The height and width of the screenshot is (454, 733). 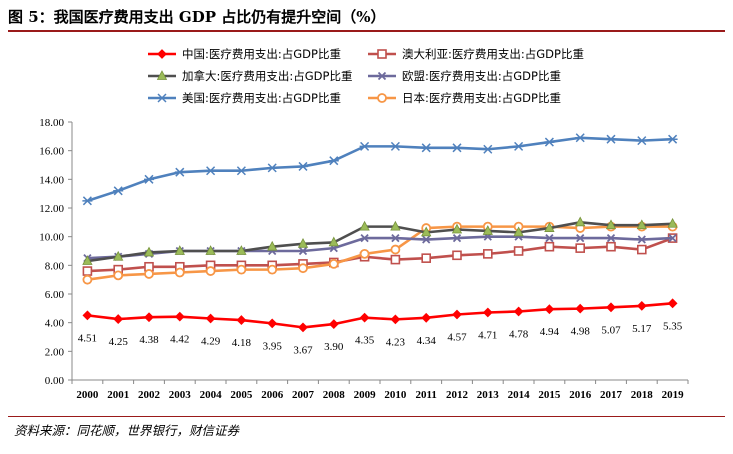 What do you see at coordinates (334, 395) in the screenshot?
I see `x-tick-label: 2008` at bounding box center [334, 395].